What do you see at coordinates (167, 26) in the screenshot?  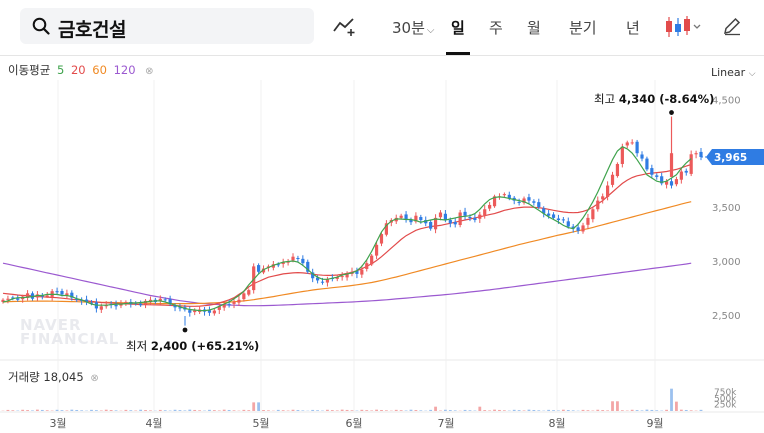 I see `stock-search-box: 금호건설` at bounding box center [167, 26].